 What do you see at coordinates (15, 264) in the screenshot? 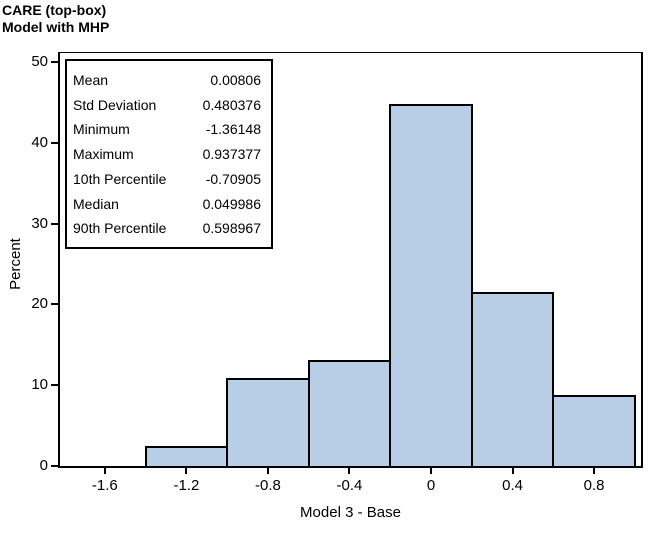
I see `y-axis-label: Percent` at bounding box center [15, 264].